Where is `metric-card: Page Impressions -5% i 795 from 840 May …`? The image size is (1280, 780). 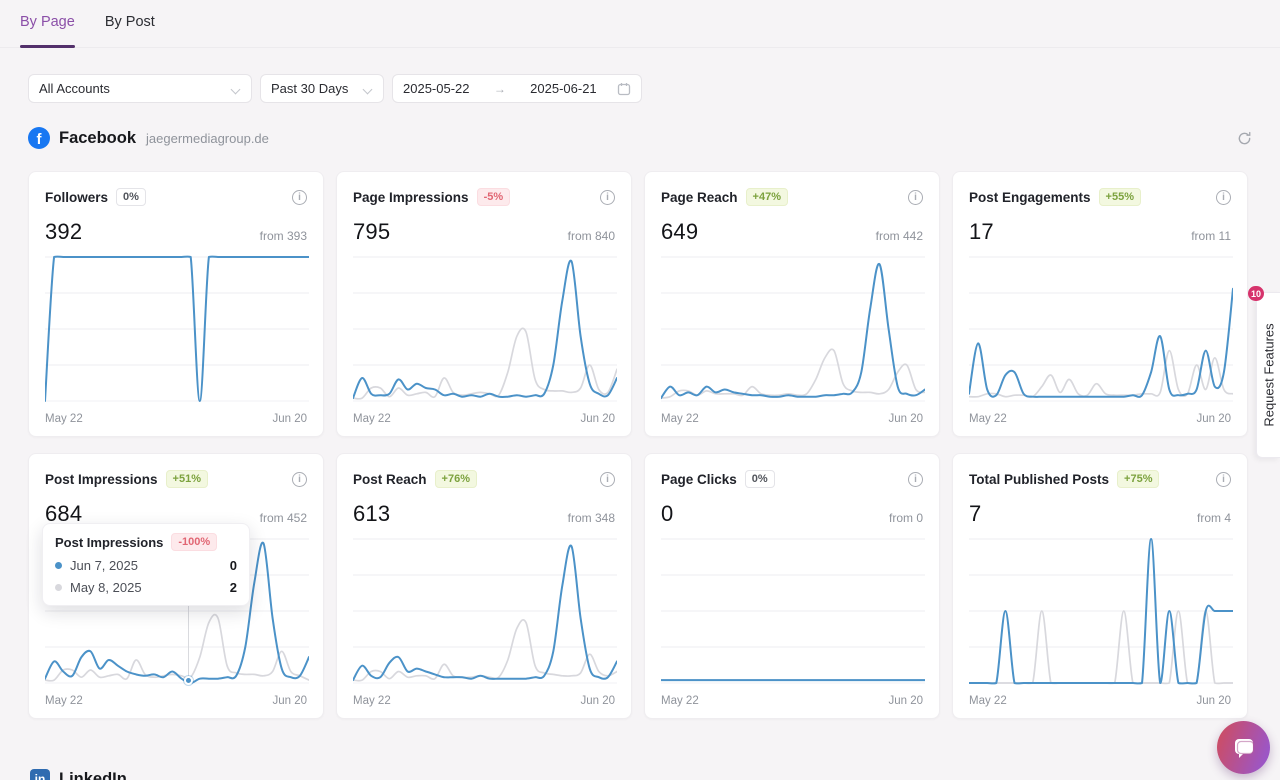 metric-card: Page Impressions -5% i 795 from 840 May … is located at coordinates (484, 304).